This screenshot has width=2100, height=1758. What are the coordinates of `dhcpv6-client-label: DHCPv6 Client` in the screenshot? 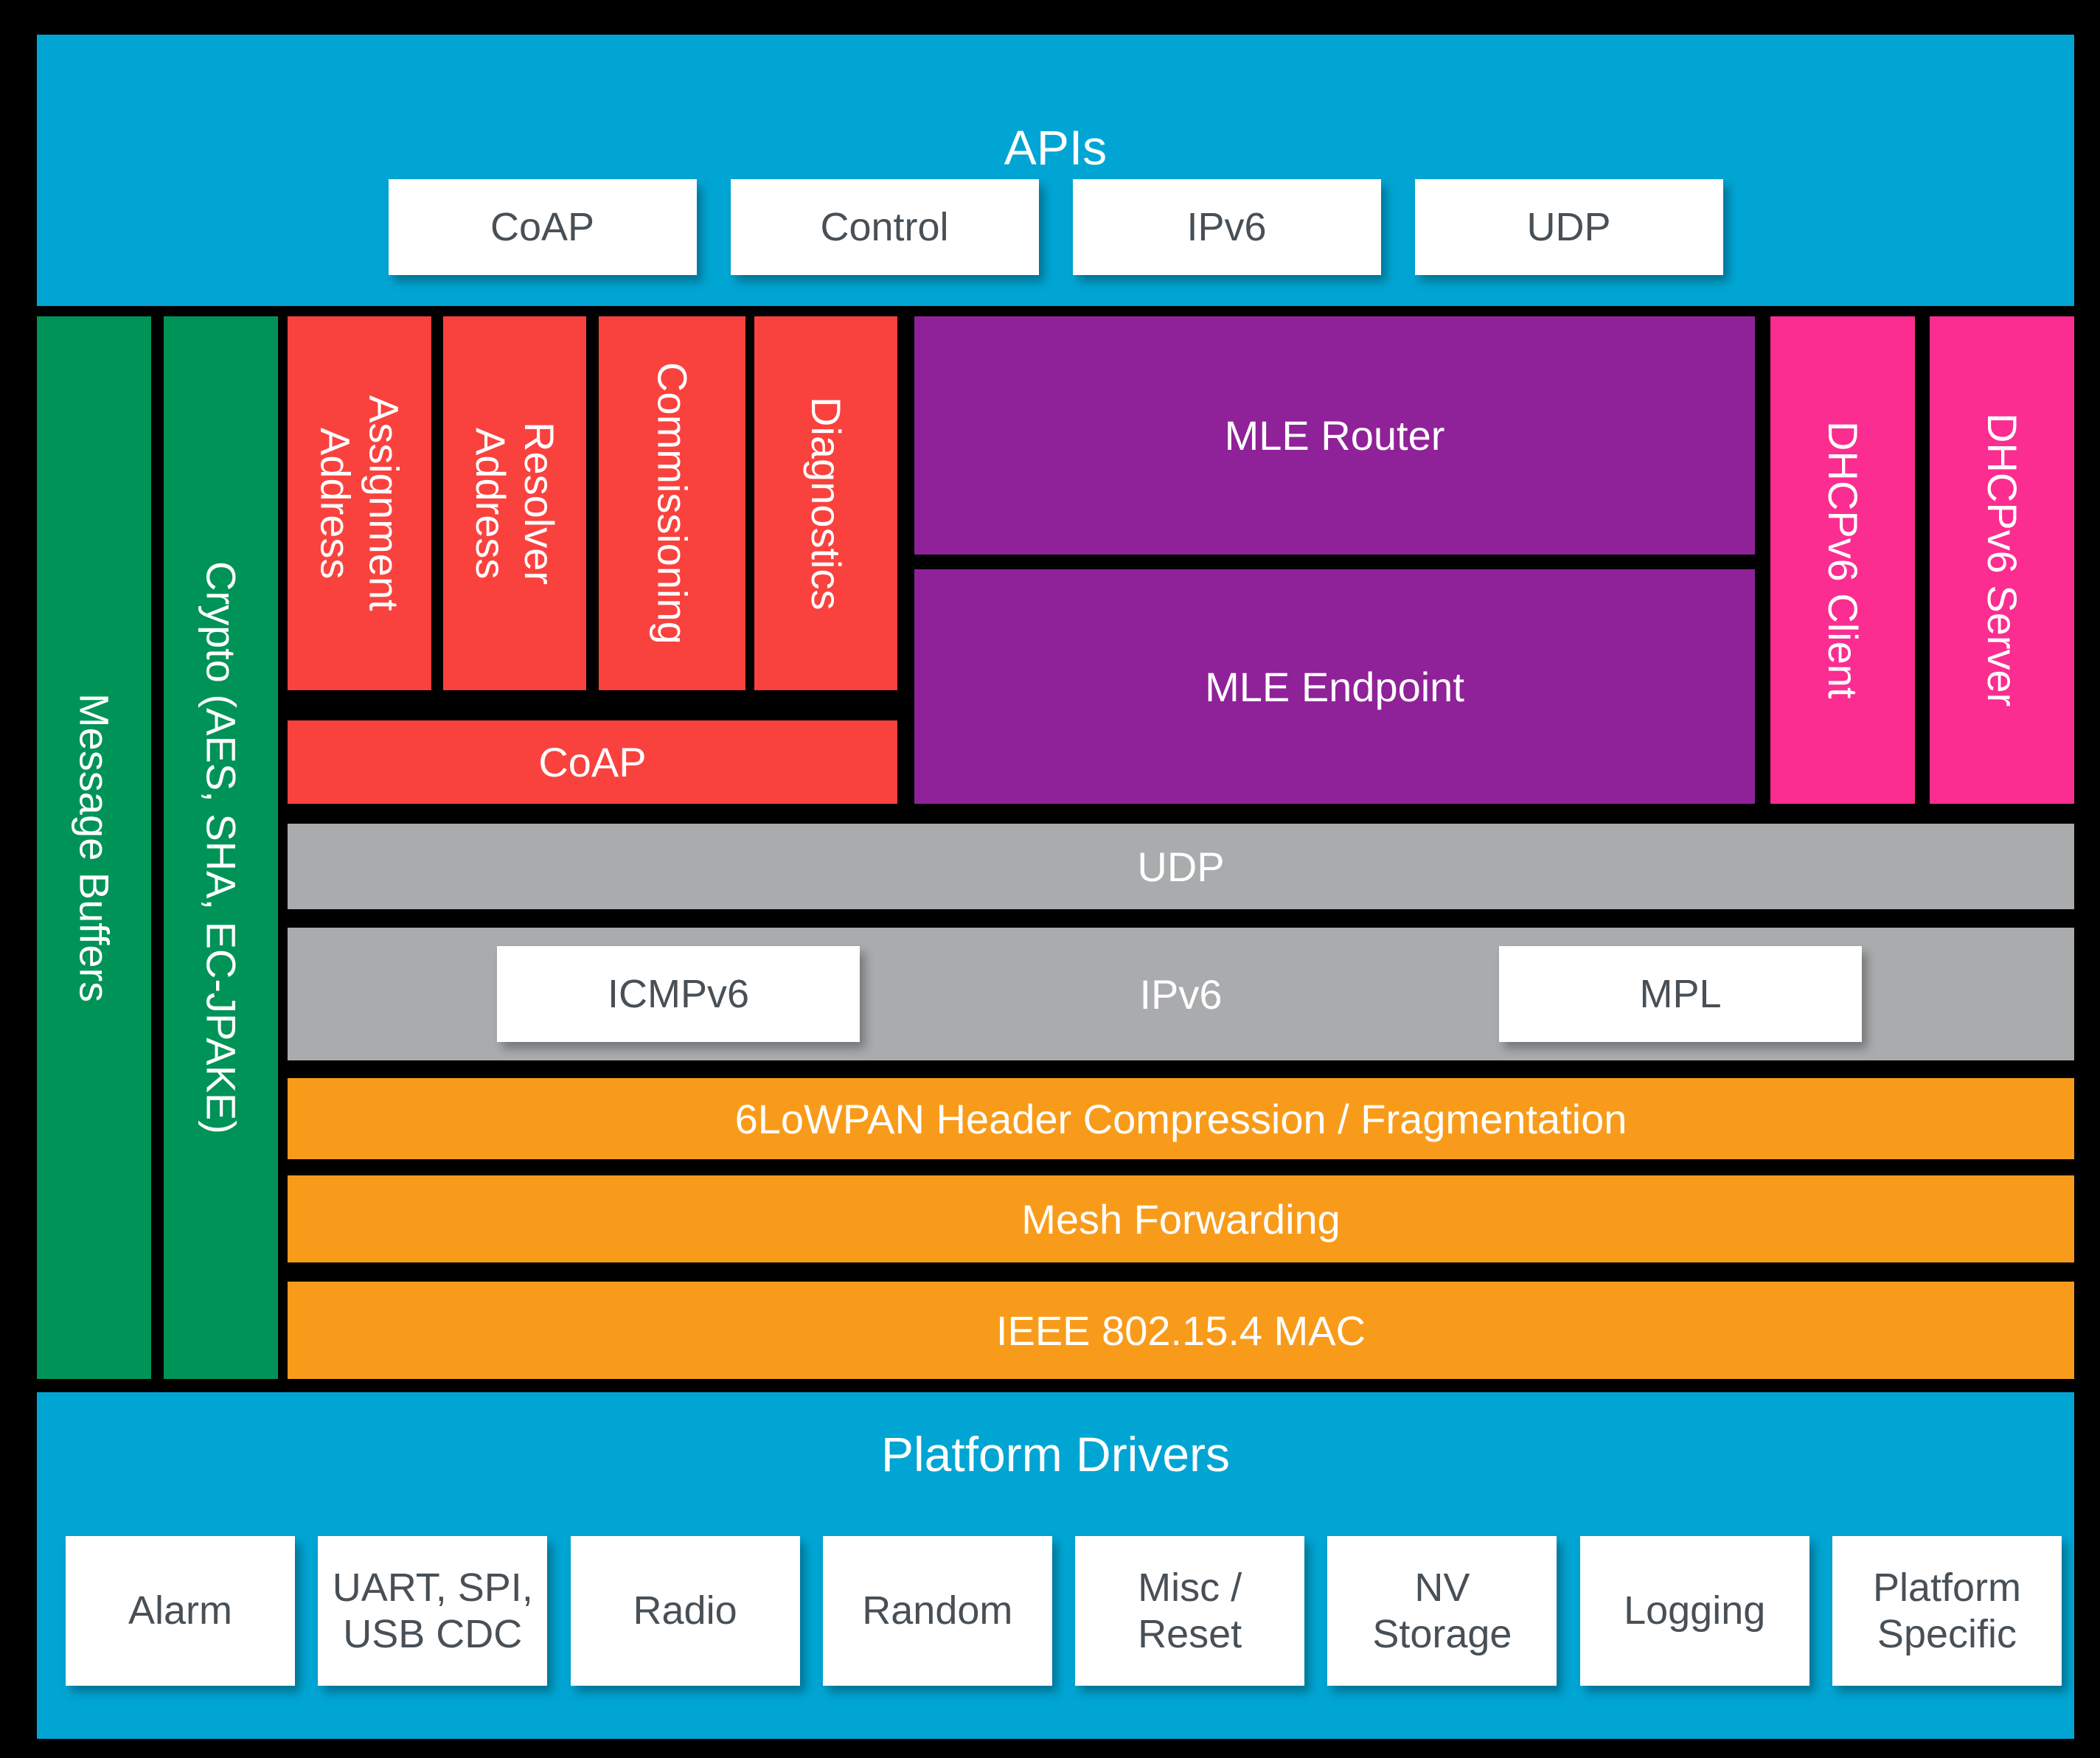 It's located at (1844, 560).